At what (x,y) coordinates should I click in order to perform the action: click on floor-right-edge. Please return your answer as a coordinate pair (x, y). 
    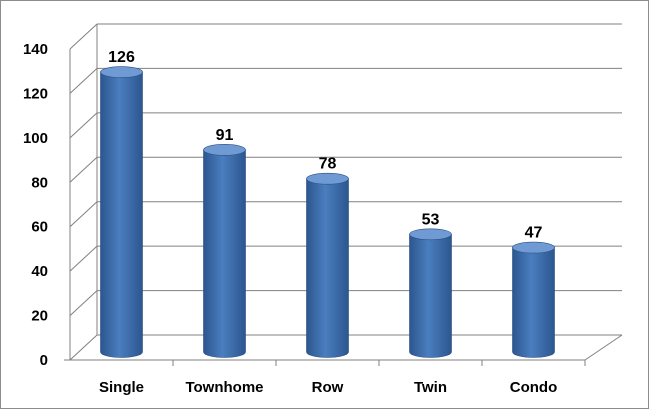
    Looking at the image, I should click on (603, 347).